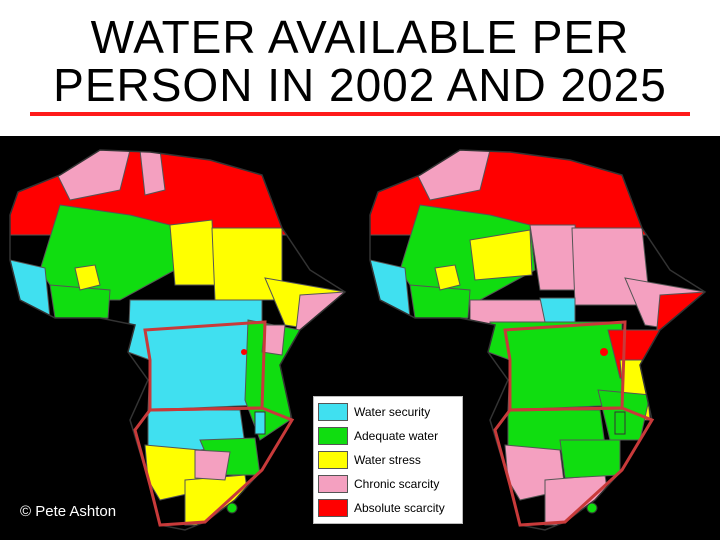  What do you see at coordinates (557, 310) in the screenshot?
I see `region-car-security-2025` at bounding box center [557, 310].